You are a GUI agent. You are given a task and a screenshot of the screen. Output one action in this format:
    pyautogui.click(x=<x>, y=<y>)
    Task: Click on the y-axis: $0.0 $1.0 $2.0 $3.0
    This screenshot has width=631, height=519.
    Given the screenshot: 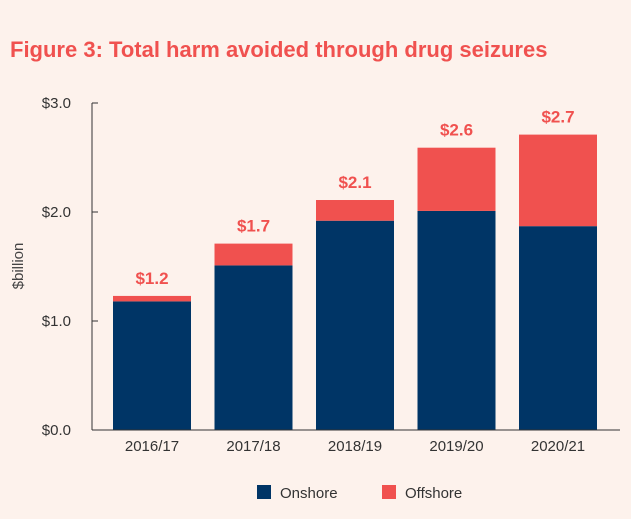 What is the action you would take?
    pyautogui.click(x=70, y=267)
    